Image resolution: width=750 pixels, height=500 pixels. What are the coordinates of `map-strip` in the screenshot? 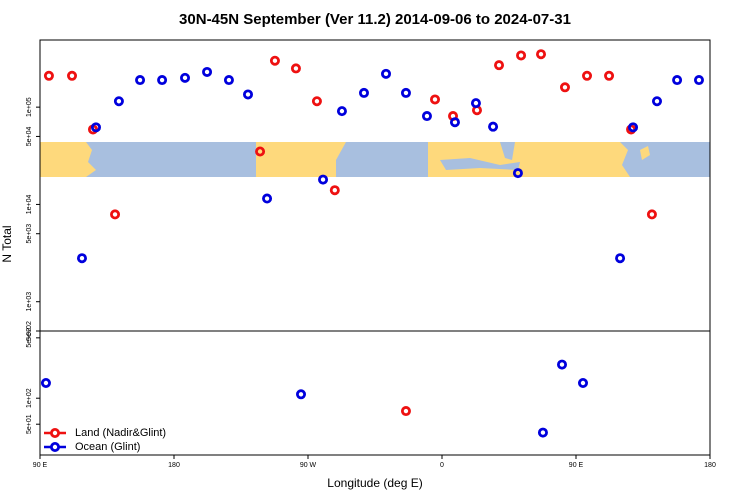 It's located at (375, 159).